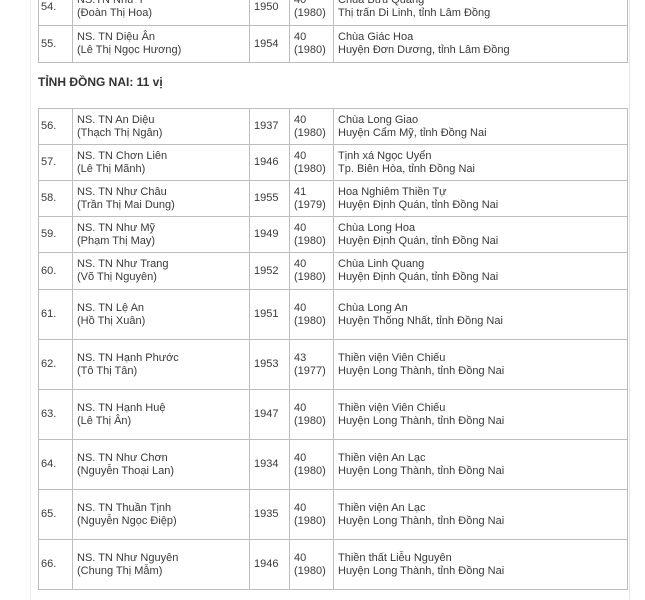 This screenshot has height=600, width=645. Describe the element at coordinates (269, 314) in the screenshot. I see `birth-year: 1951` at that location.